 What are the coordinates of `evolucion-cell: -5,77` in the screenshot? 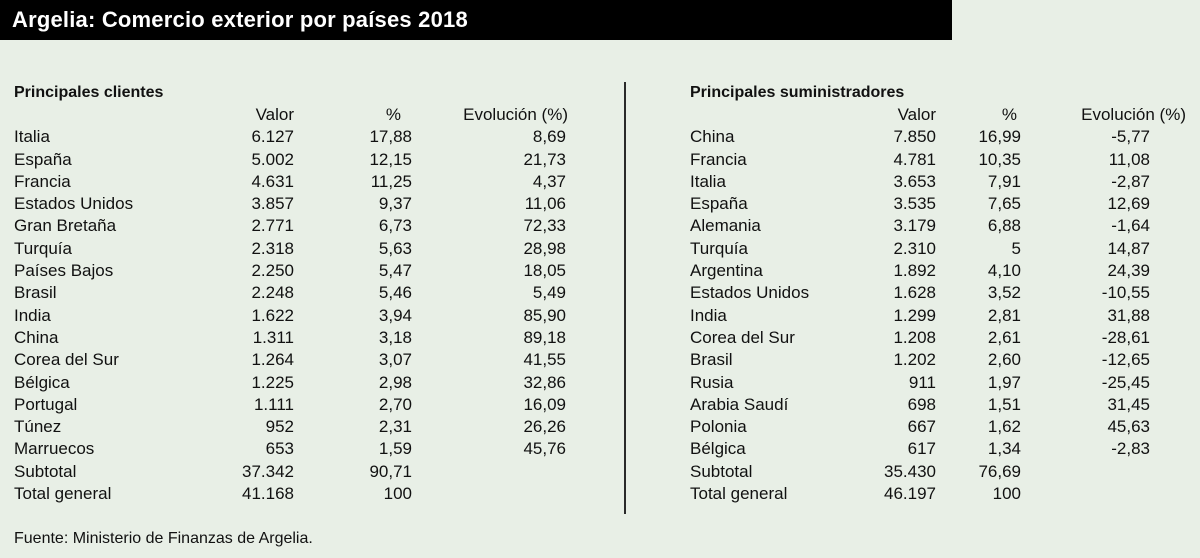 It's located at (1130, 137).